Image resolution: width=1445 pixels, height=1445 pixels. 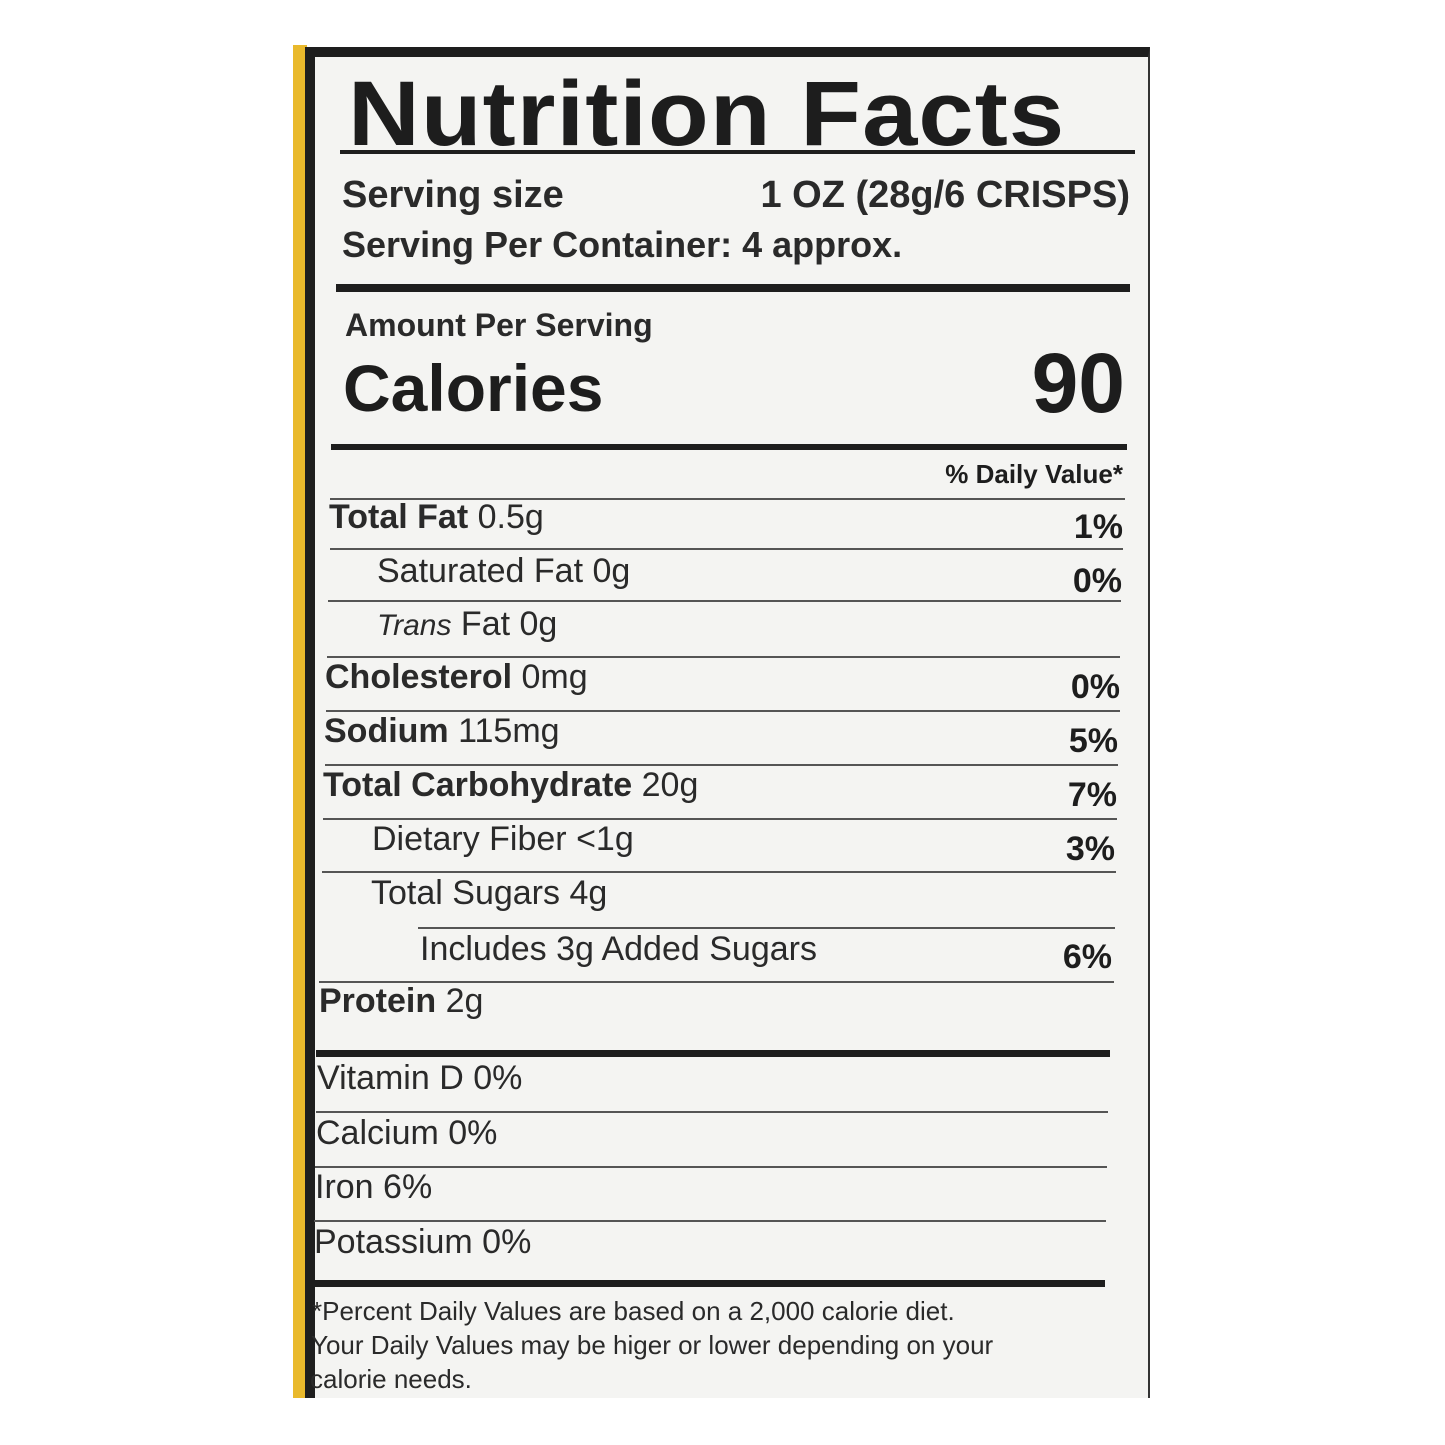 What do you see at coordinates (391, 1379) in the screenshot?
I see `footnote-line-3: calorie needs.` at bounding box center [391, 1379].